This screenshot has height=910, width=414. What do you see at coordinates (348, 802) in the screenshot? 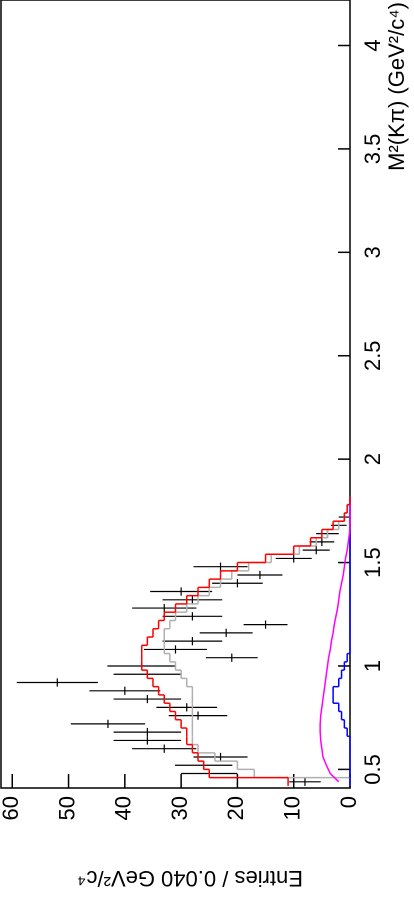
I see `y-tick-label: 0` at bounding box center [348, 802].